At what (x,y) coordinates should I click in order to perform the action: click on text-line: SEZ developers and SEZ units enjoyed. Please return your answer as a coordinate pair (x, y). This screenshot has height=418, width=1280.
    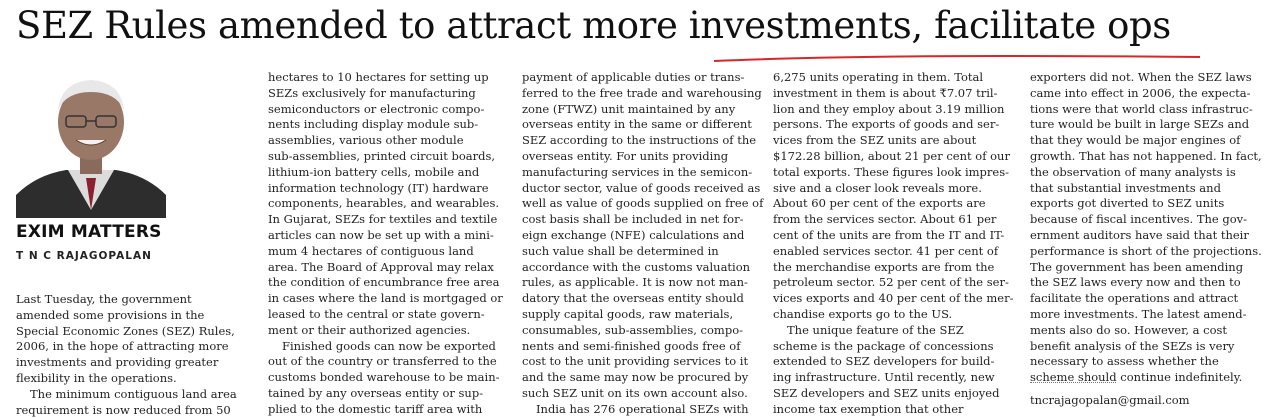
    Looking at the image, I should click on (886, 392).